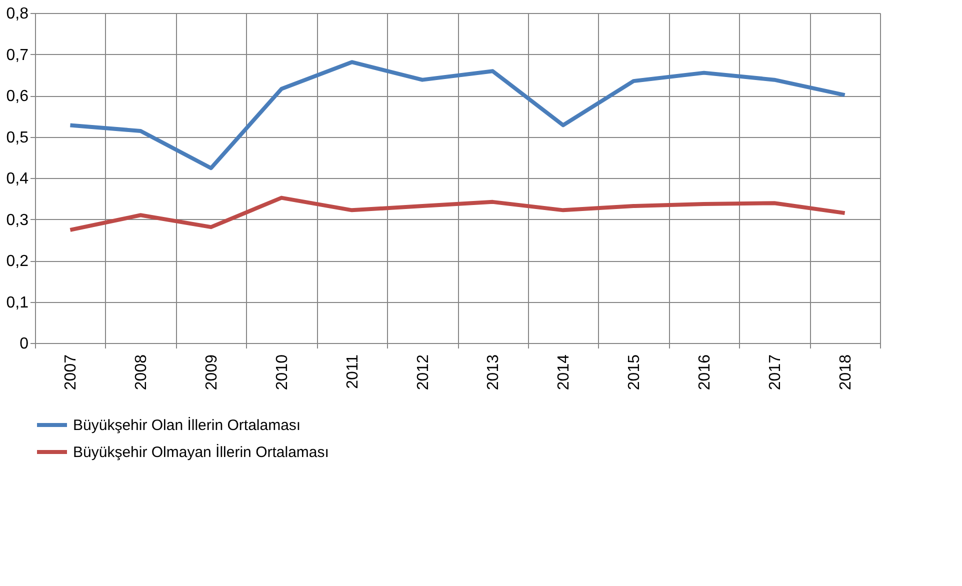  I want to click on x-tick-label: 2014, so click(564, 372).